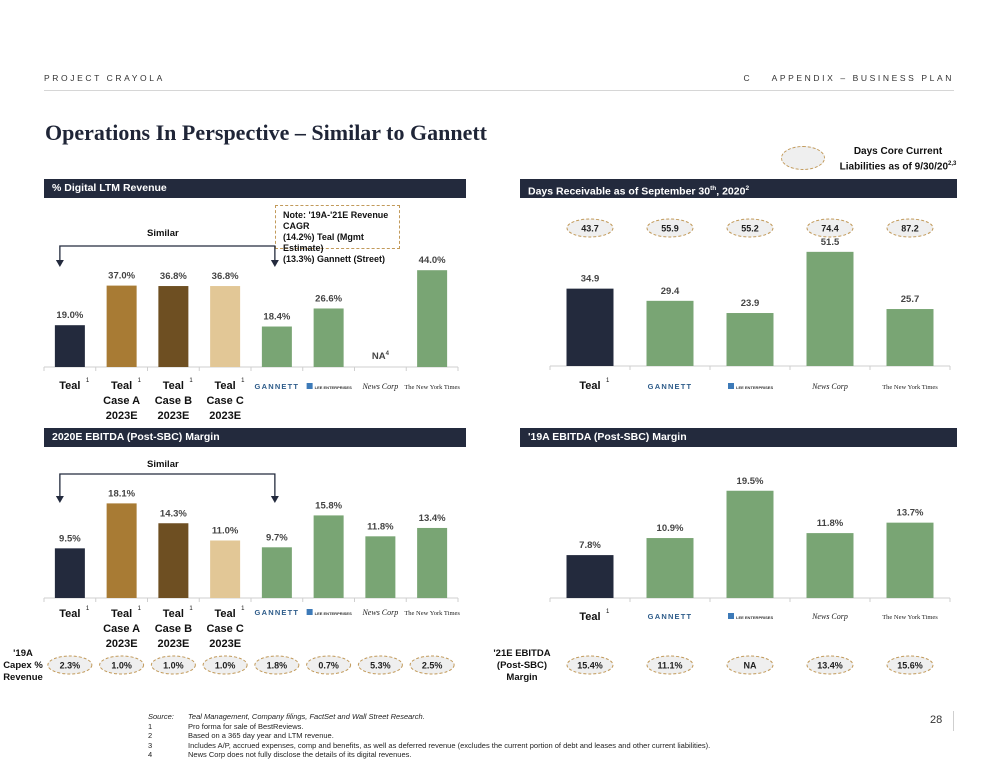 This screenshot has width=1000, height=771. I want to click on footnote-key: 2, so click(150, 736).